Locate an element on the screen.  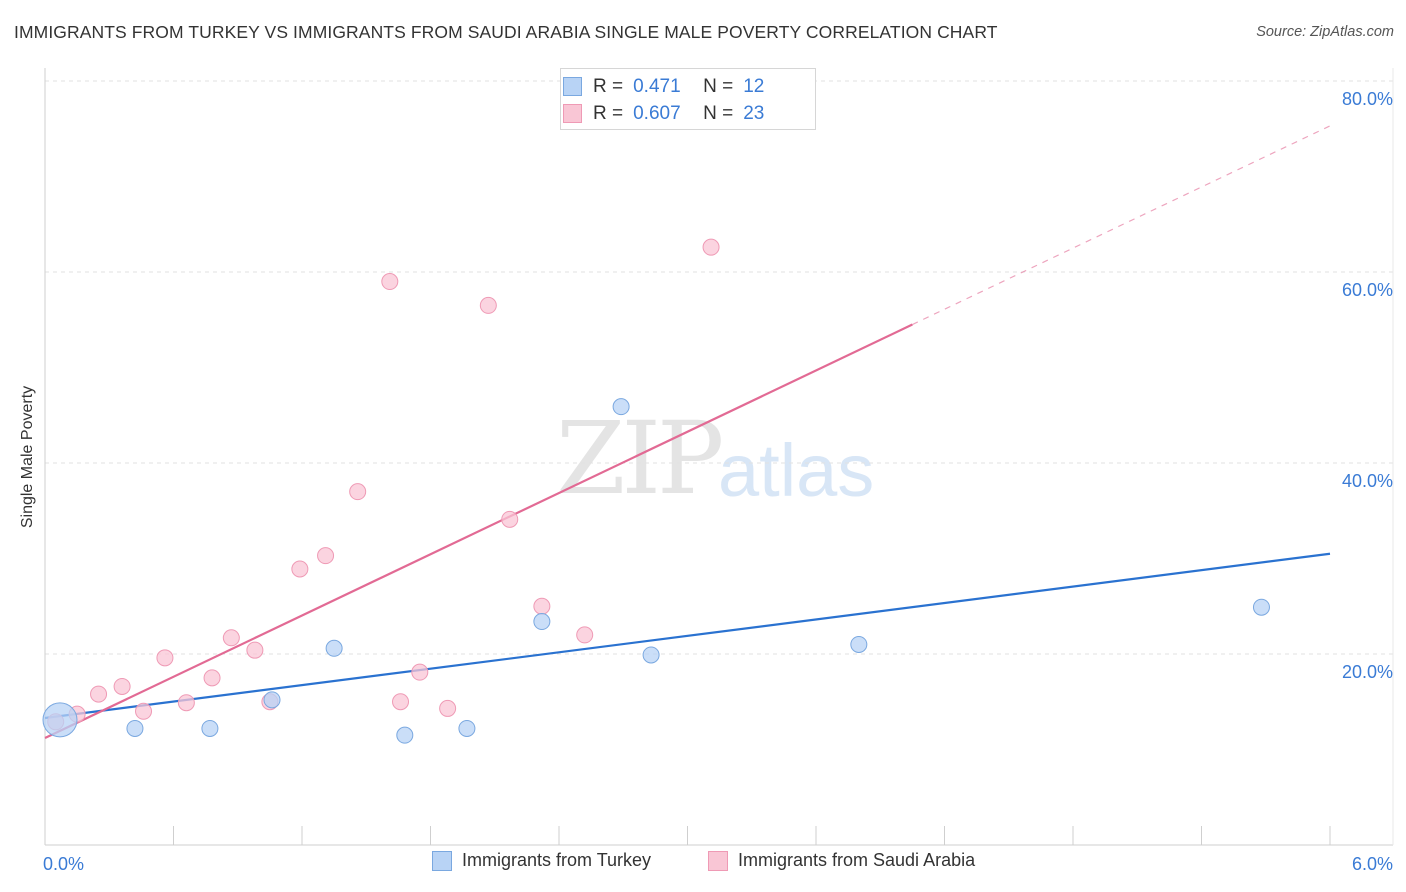
turkey-swatch is located at coordinates (572, 86).